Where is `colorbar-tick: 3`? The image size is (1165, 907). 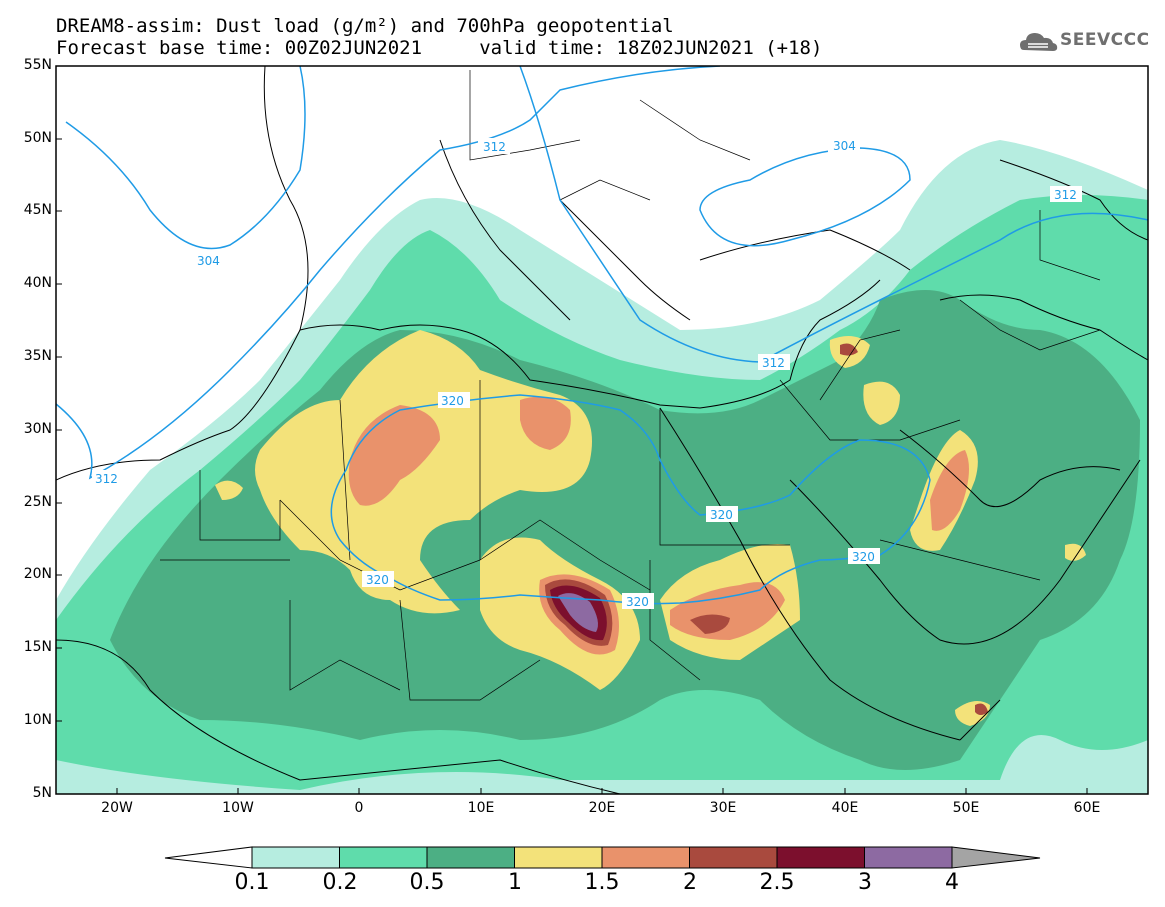
colorbar-tick: 3 is located at coordinates (865, 882).